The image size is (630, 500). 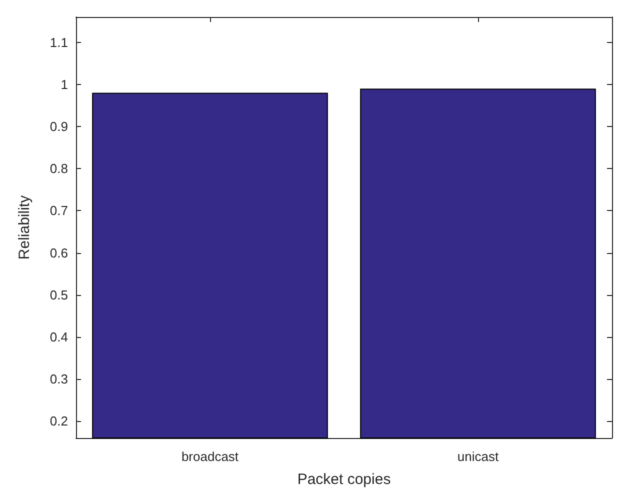 What do you see at coordinates (64, 84) in the screenshot?
I see `y-tick-label: 1` at bounding box center [64, 84].